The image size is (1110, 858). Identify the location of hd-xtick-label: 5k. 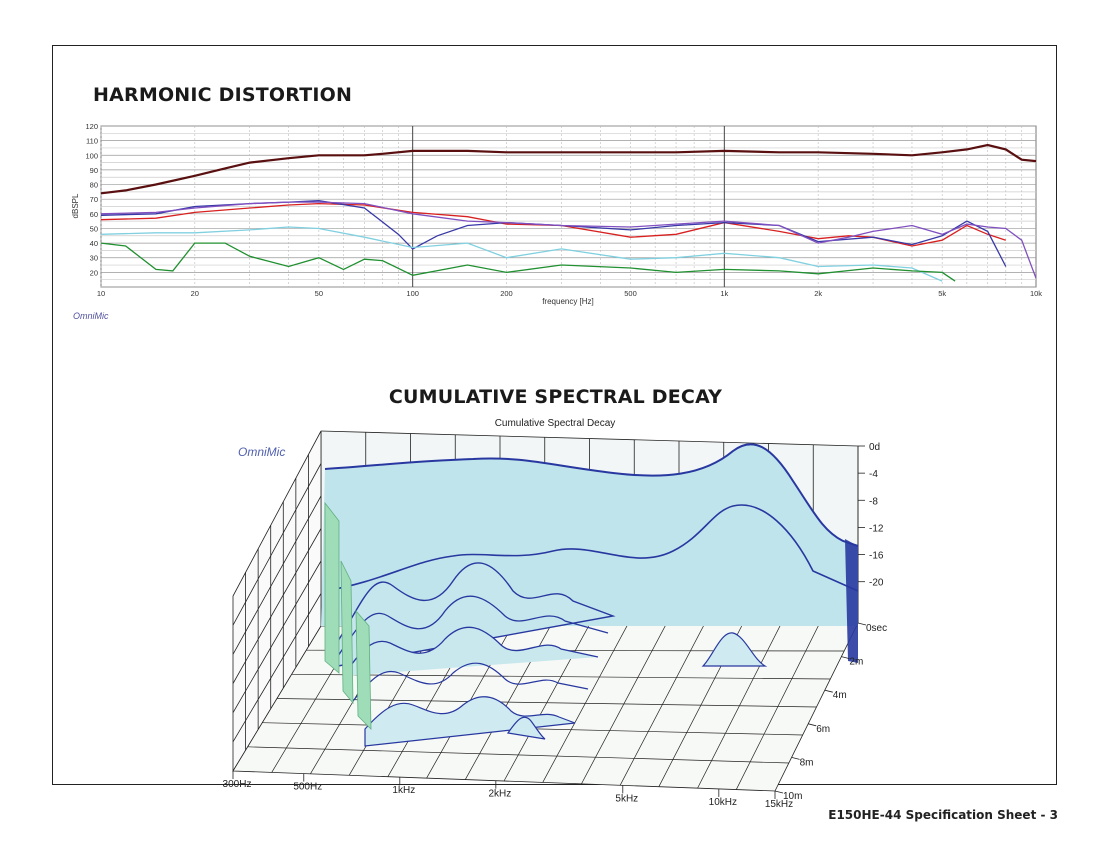
(942, 293).